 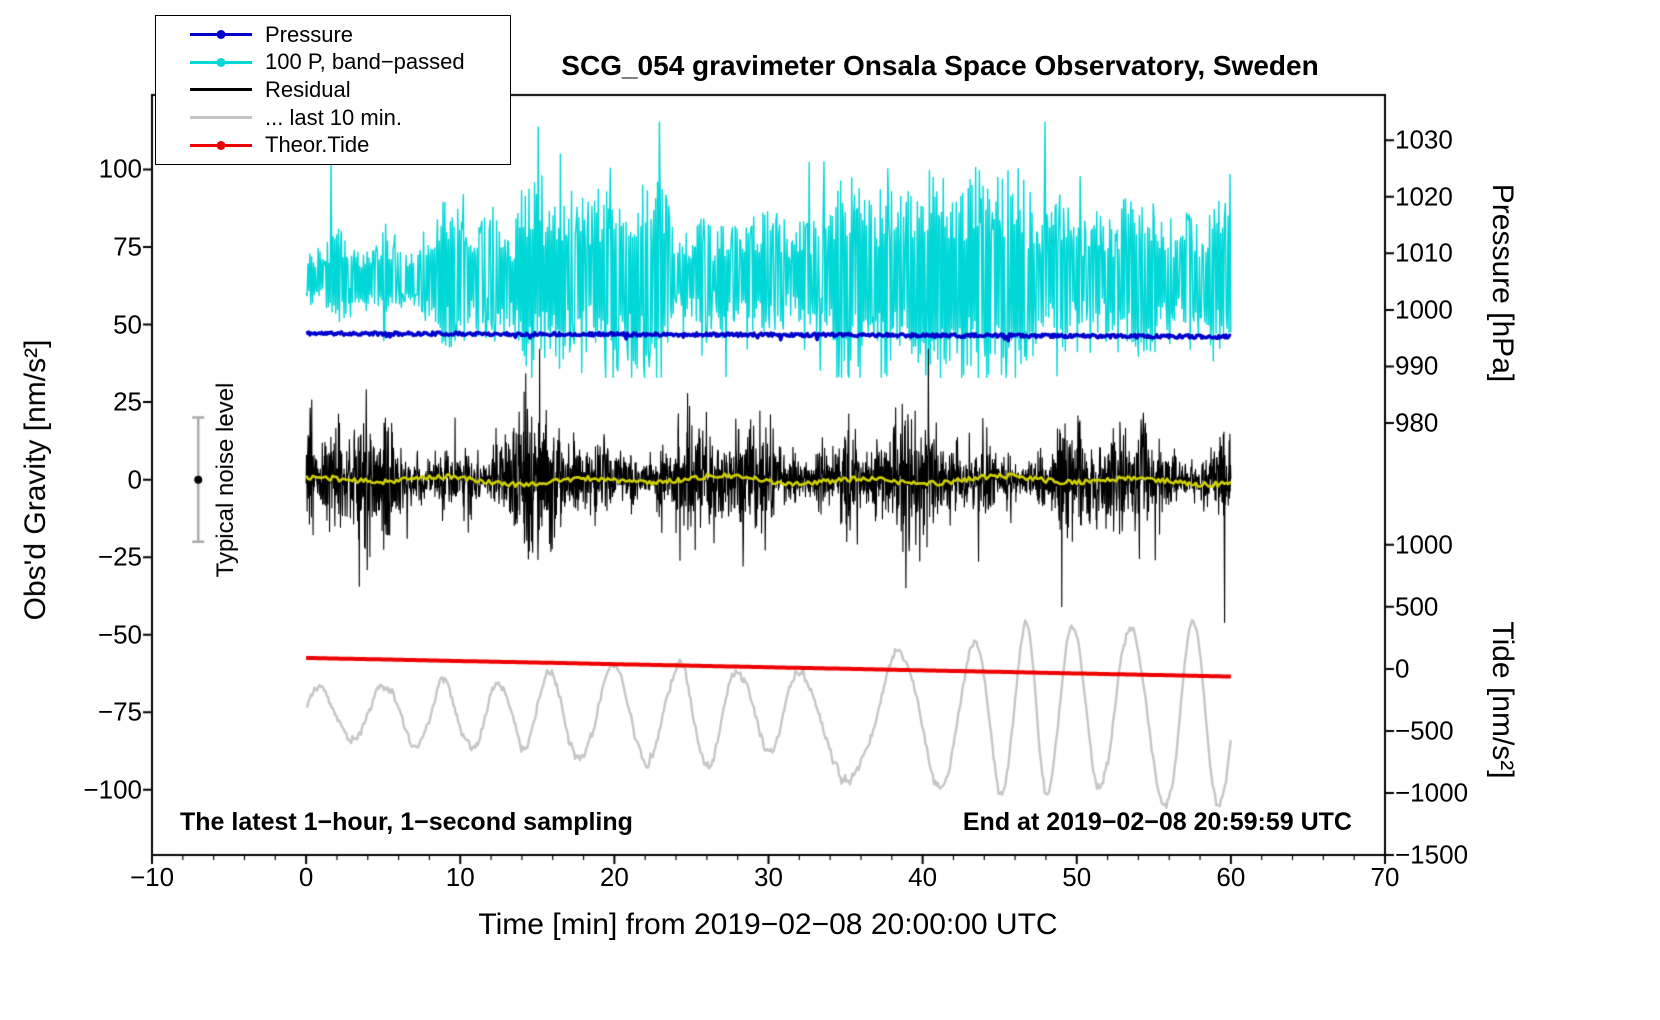 I want to click on x-tick-label: 0, so click(x=306, y=877).